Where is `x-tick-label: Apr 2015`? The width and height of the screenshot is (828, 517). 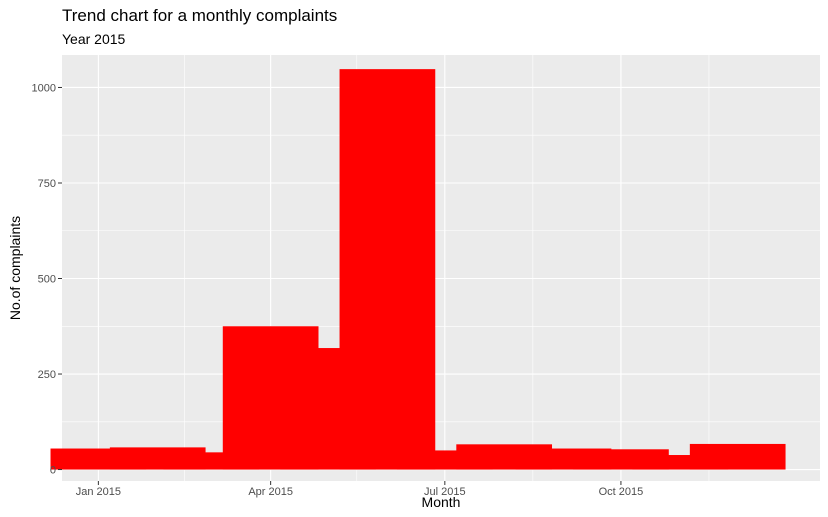 x-tick-label: Apr 2015 is located at coordinates (270, 492).